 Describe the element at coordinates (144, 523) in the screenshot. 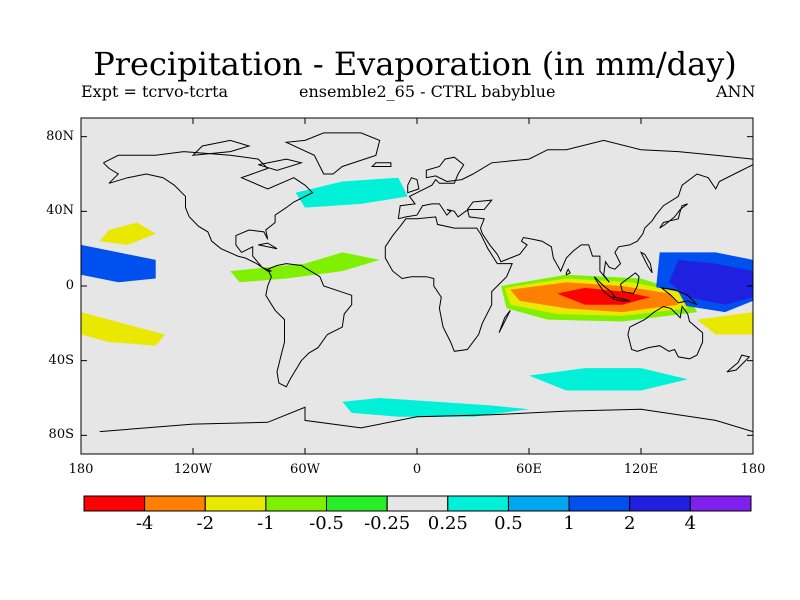

I see `colorbar-label: -4` at that location.